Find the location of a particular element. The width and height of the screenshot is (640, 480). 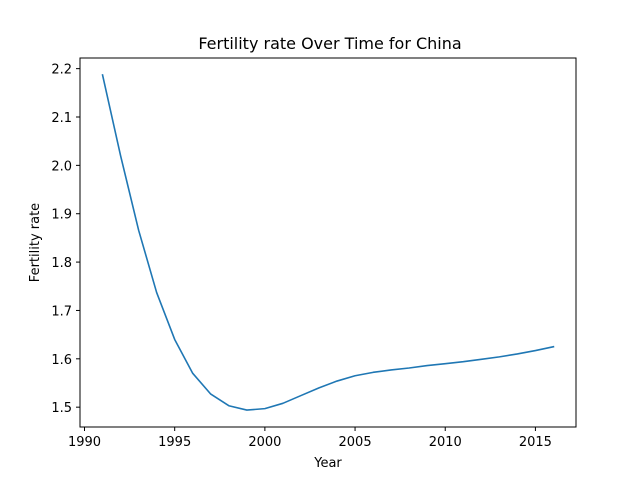

y-tick-label: 2.1 is located at coordinates (61, 118).